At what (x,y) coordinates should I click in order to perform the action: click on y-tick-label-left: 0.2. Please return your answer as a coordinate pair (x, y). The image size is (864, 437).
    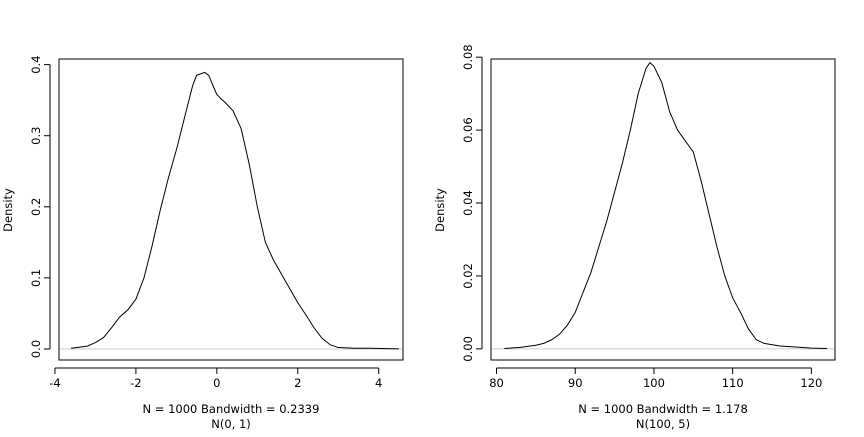
    Looking at the image, I should click on (36, 207).